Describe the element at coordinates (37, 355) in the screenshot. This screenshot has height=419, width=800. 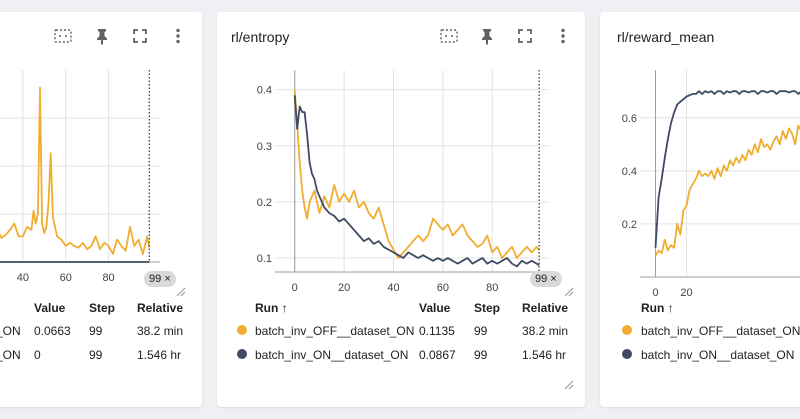
I see `run-value: 0` at that location.